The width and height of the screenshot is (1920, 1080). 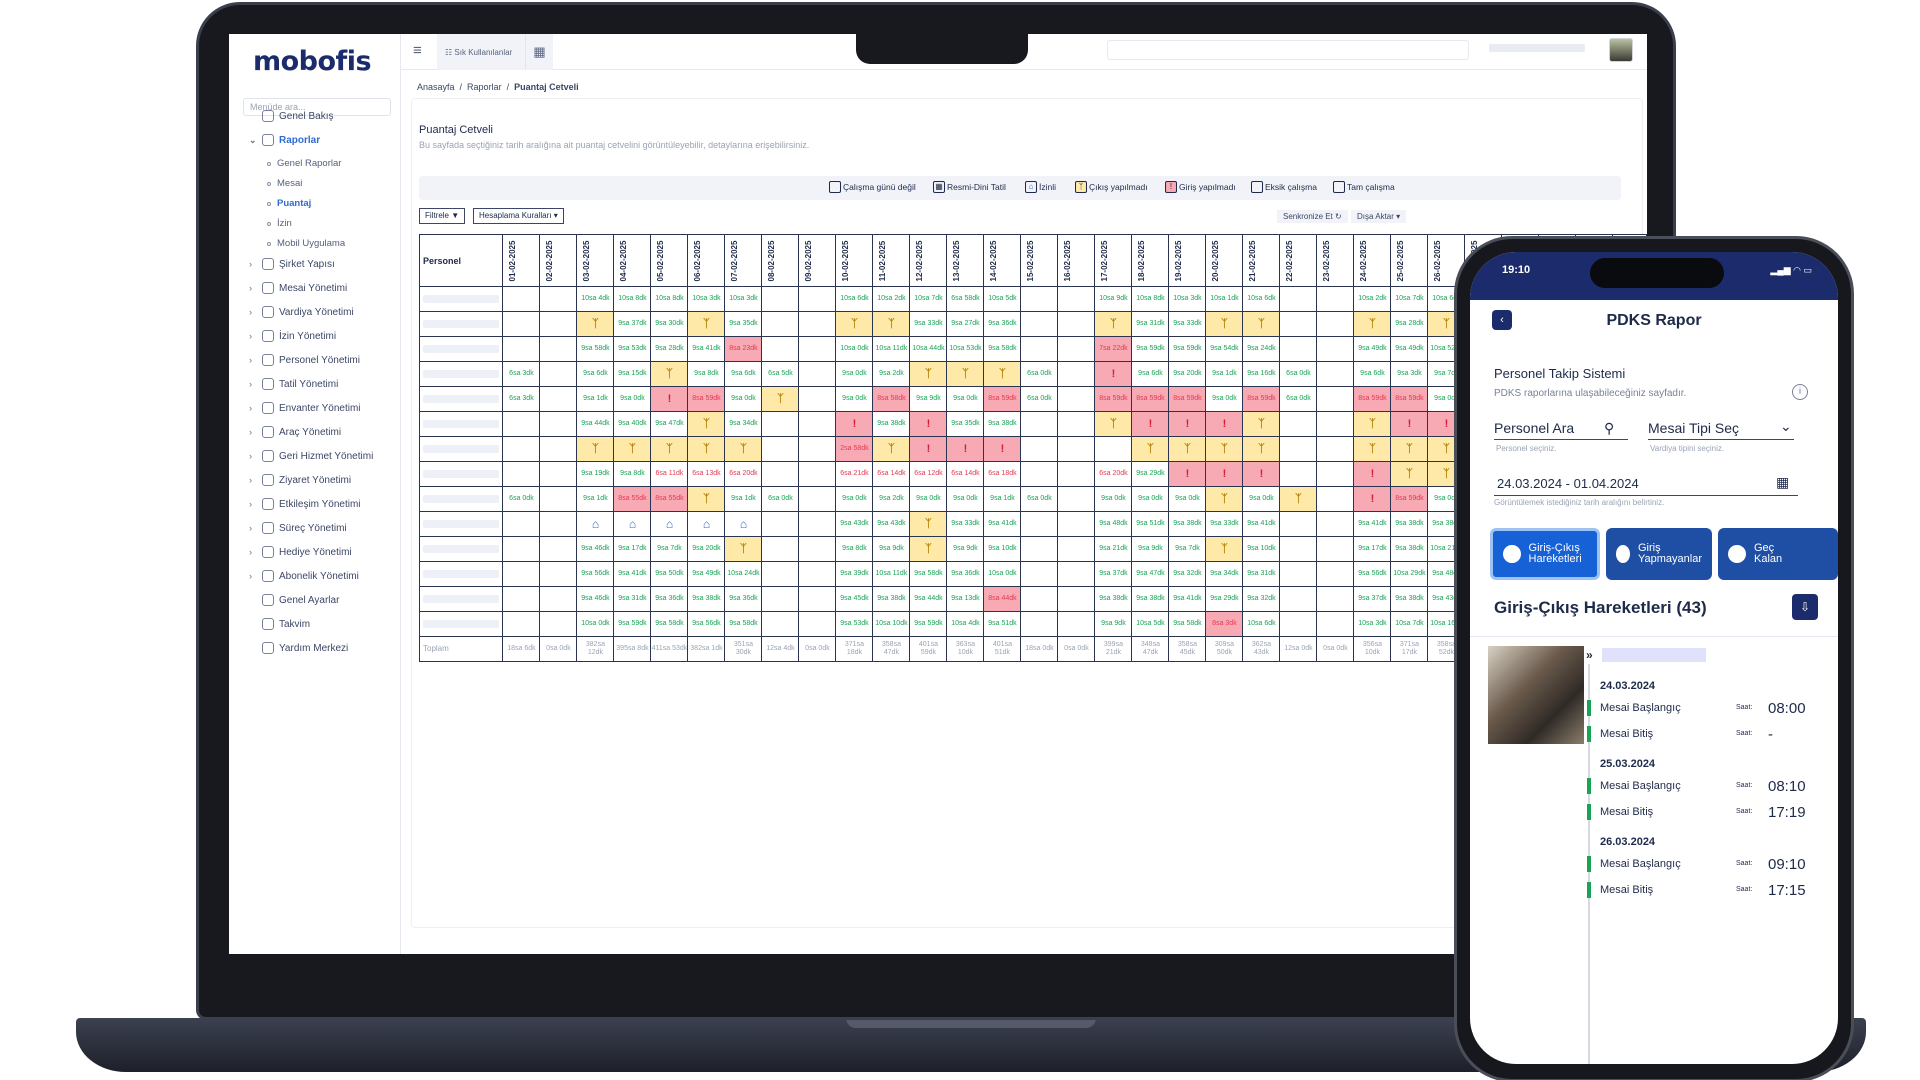 I want to click on table-cell: 9sa 46dk, so click(x=595, y=599).